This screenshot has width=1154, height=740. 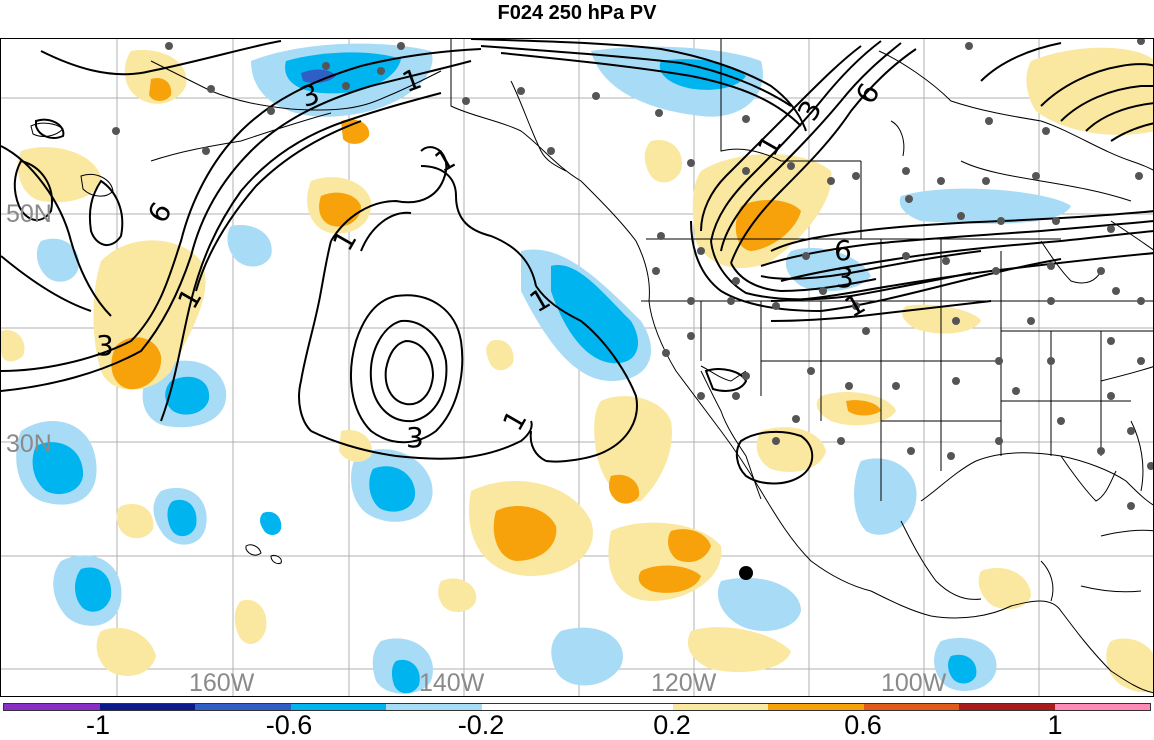 What do you see at coordinates (684, 683) in the screenshot?
I see `lon-label-120w: 120W` at bounding box center [684, 683].